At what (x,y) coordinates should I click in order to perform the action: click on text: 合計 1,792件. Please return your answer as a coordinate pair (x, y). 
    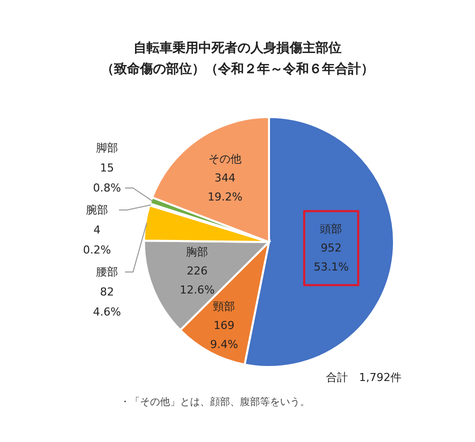
    Looking at the image, I should click on (364, 377).